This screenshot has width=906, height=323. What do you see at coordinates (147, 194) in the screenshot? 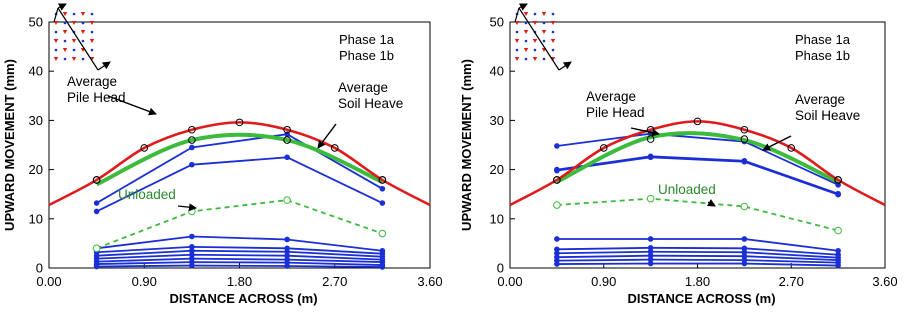
I see `unloaded-label: Unloaded` at bounding box center [147, 194].